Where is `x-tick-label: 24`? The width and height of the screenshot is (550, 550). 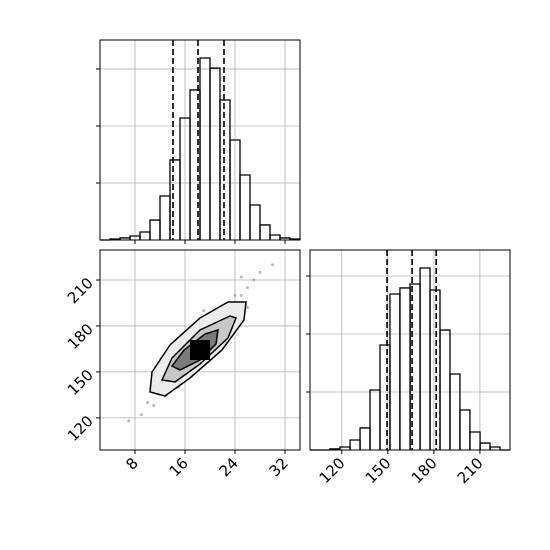
x-tick-label: 24 is located at coordinates (229, 467).